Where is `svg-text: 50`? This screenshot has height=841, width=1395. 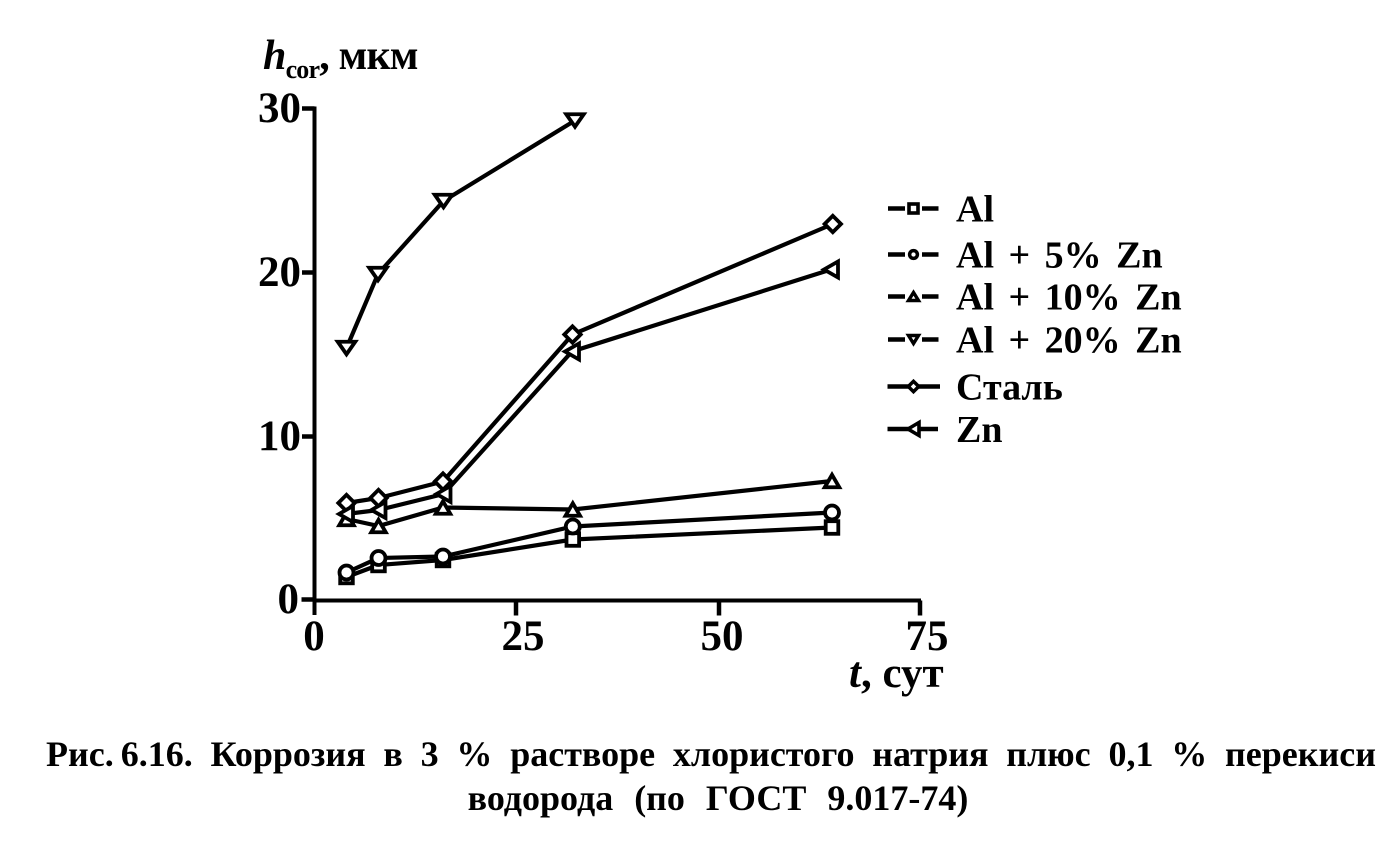
svg-text: 50 is located at coordinates (722, 636).